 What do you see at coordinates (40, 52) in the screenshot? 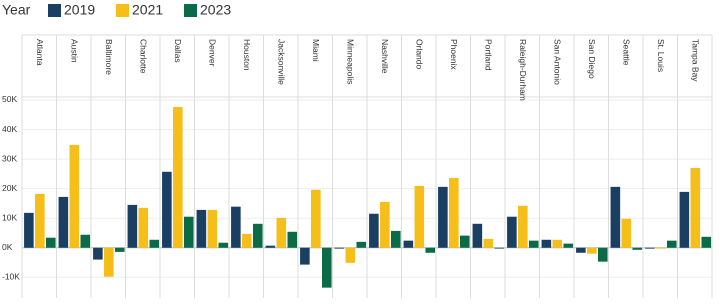
I see `column-header: Atlanta` at bounding box center [40, 52].